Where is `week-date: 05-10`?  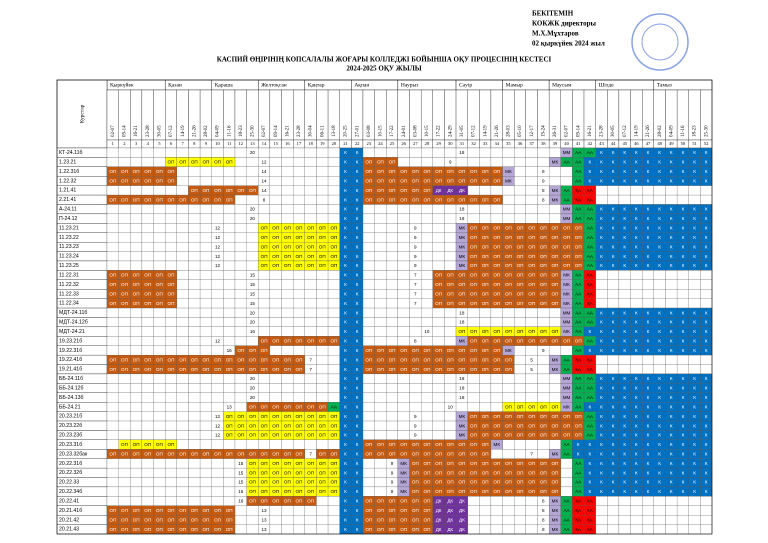 week-date: 05-10 is located at coordinates (520, 131).